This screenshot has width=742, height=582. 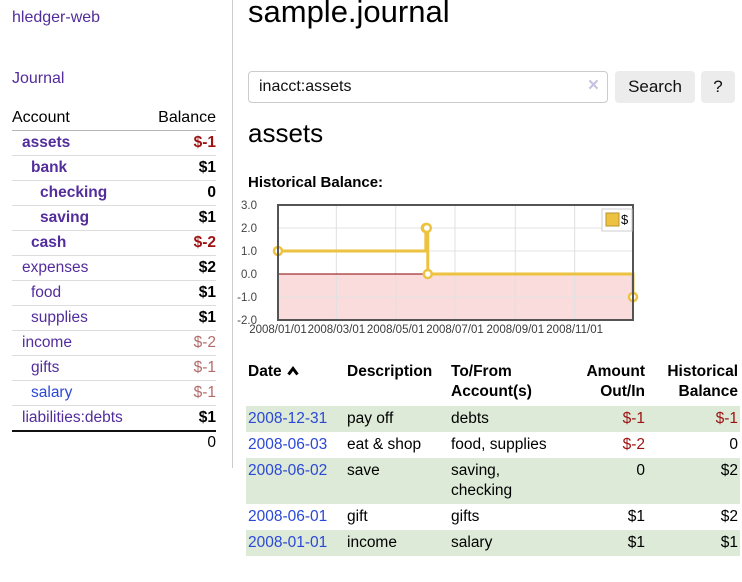 What do you see at coordinates (249, 206) in the screenshot?
I see `y-axis-tick-label: 3.0` at bounding box center [249, 206].